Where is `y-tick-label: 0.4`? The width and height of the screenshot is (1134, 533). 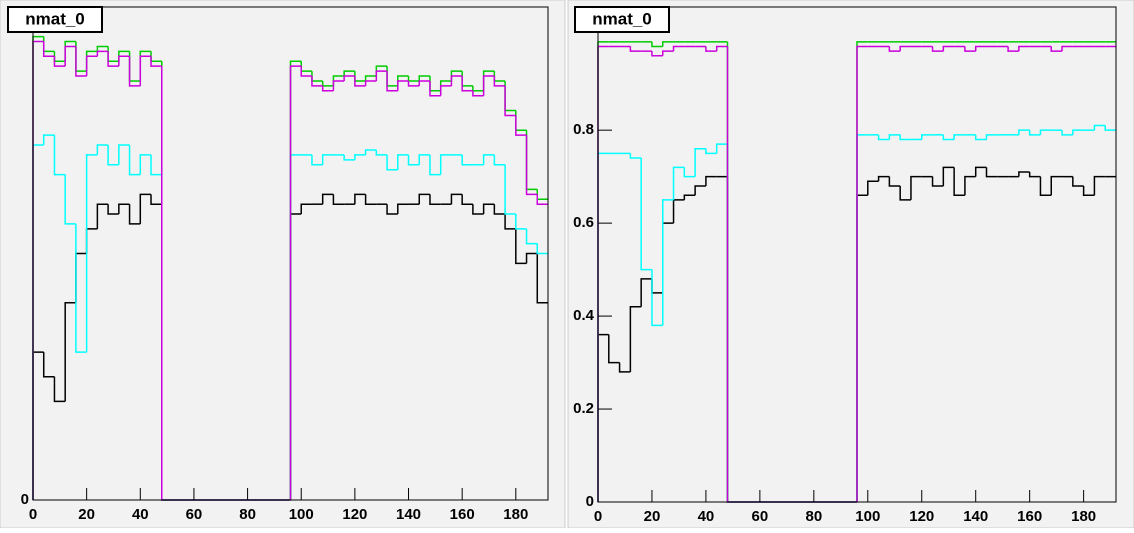
y-tick-label: 0.4 is located at coordinates (584, 315).